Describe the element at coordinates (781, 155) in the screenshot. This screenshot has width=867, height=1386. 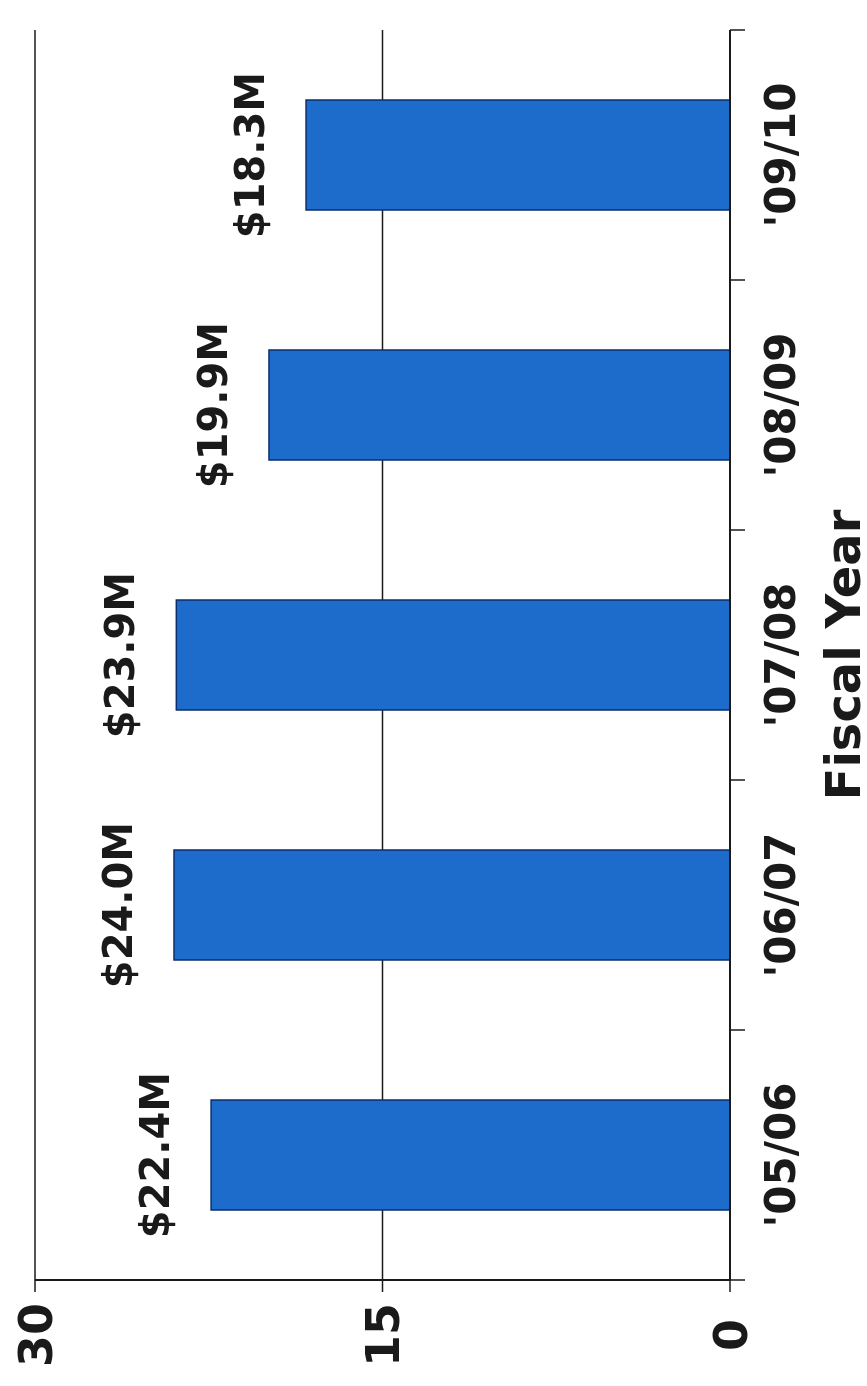
I see `y-tick-label: '09/10` at that location.